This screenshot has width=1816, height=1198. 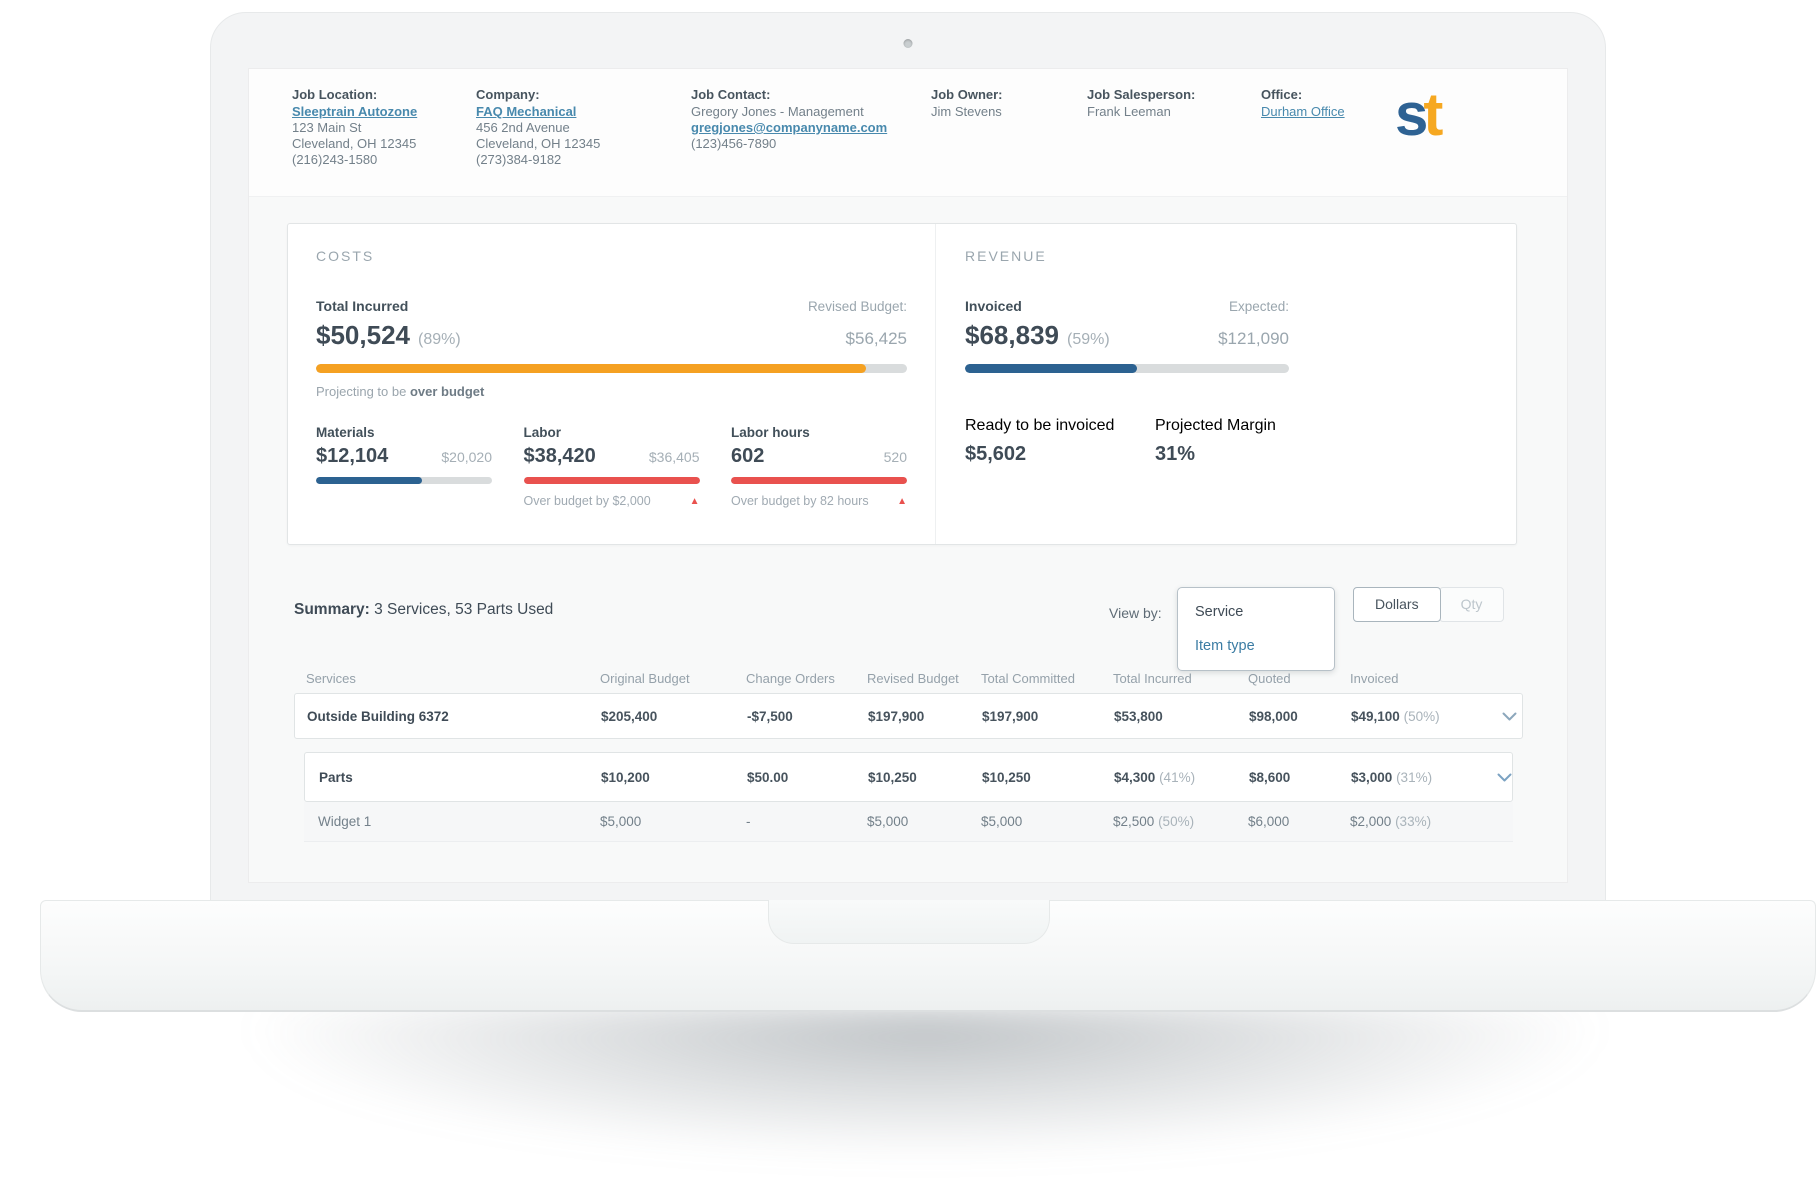 I want to click on dollars-toggle-button: Dollars, so click(x=1397, y=604).